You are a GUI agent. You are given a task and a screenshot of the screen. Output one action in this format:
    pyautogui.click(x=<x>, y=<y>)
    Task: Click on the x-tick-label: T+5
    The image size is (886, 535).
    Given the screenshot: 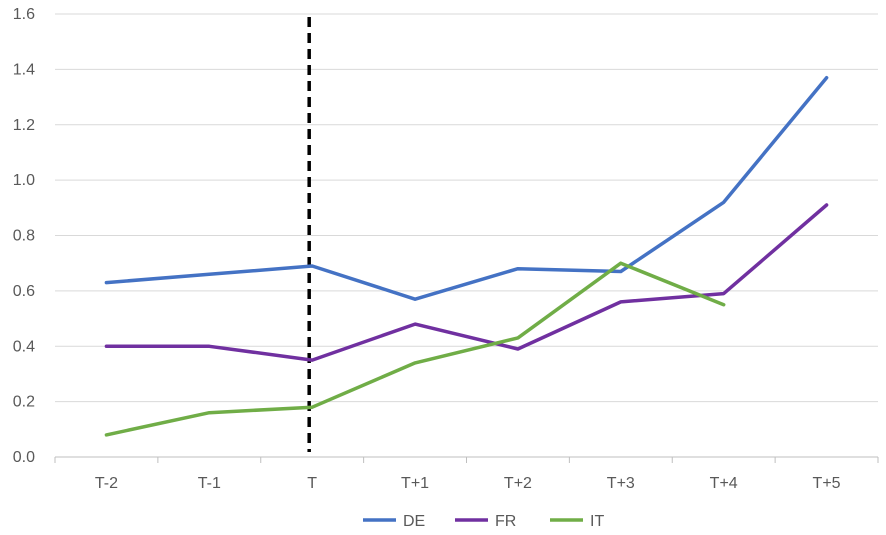 What is the action you would take?
    pyautogui.click(x=827, y=483)
    